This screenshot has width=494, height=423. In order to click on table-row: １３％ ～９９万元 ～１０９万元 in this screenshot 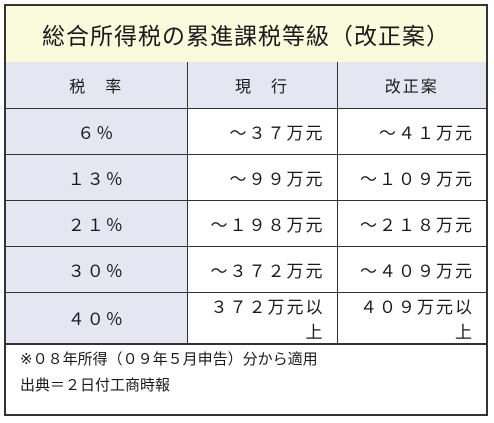, I will do `click(246, 177)`.